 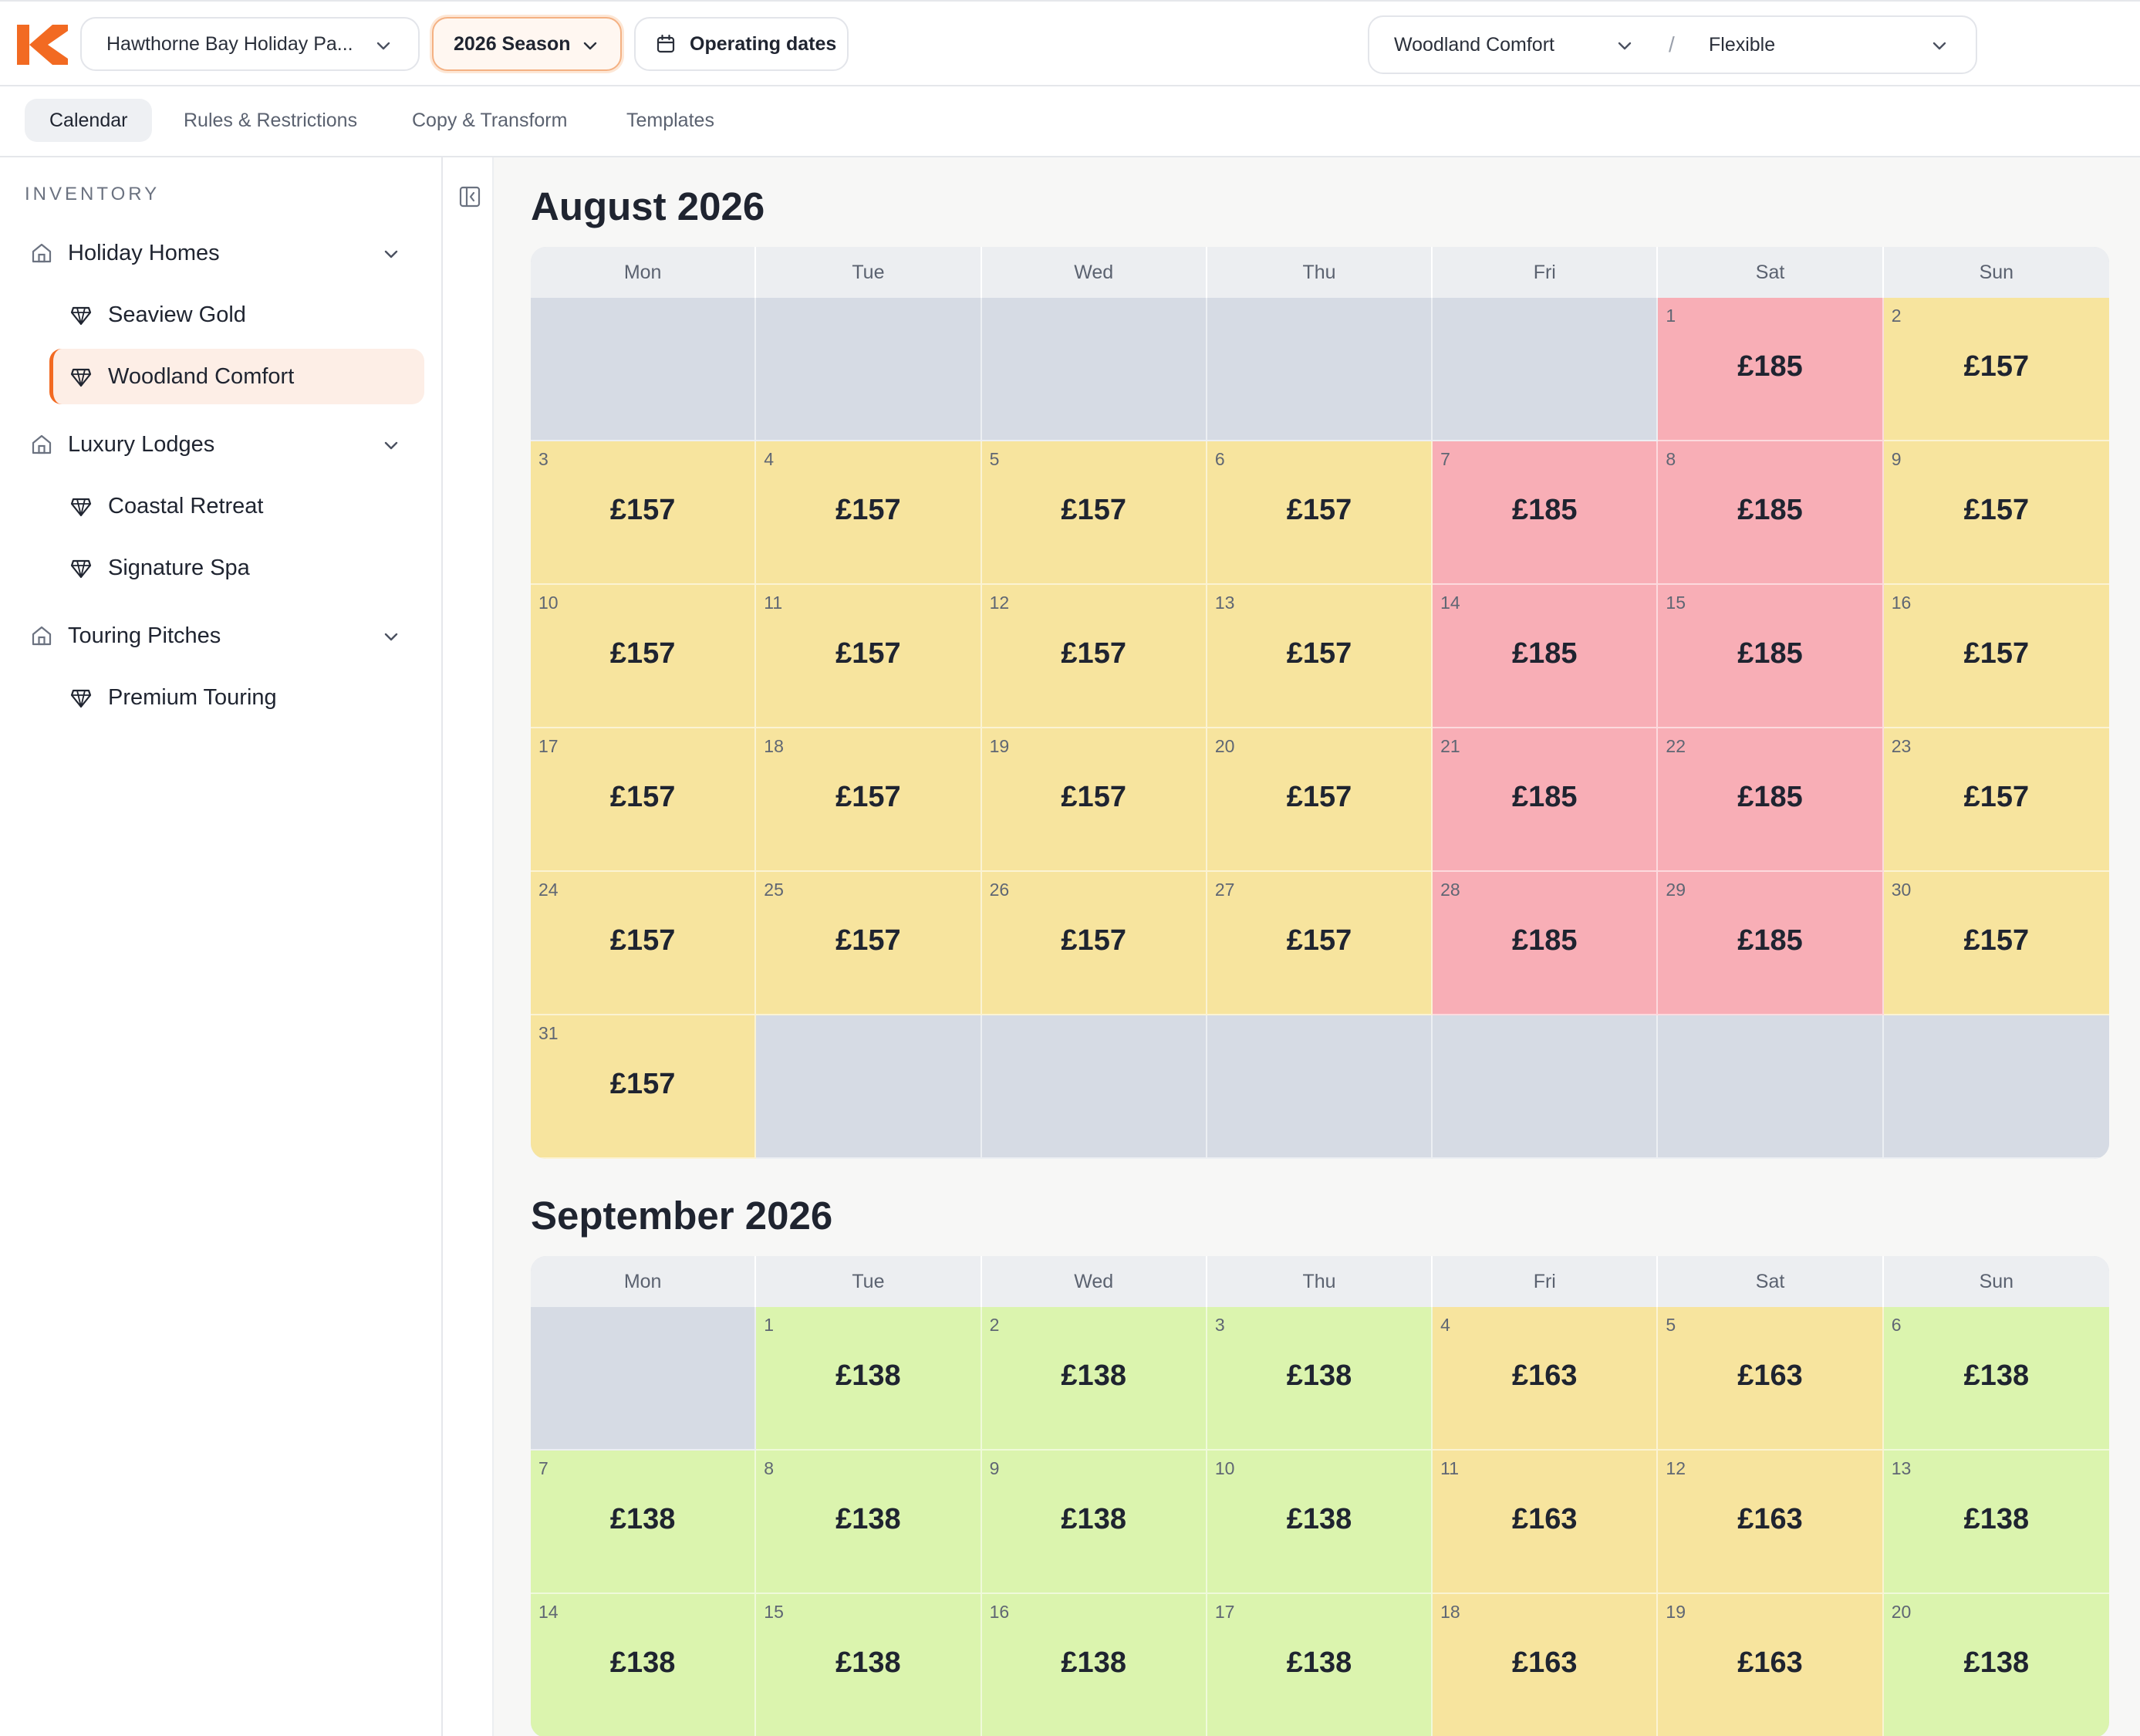 I want to click on season-selector: 2026 Season, so click(x=527, y=44).